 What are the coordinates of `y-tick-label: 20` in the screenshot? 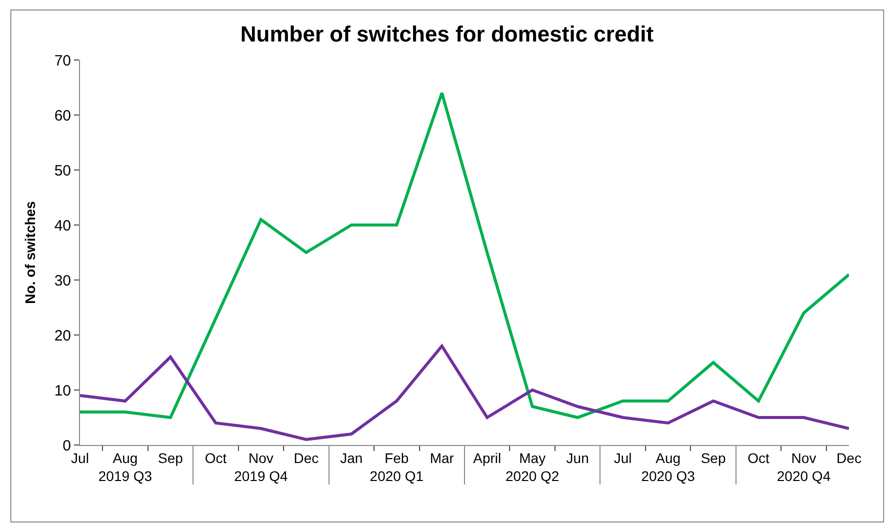 It's located at (62, 335).